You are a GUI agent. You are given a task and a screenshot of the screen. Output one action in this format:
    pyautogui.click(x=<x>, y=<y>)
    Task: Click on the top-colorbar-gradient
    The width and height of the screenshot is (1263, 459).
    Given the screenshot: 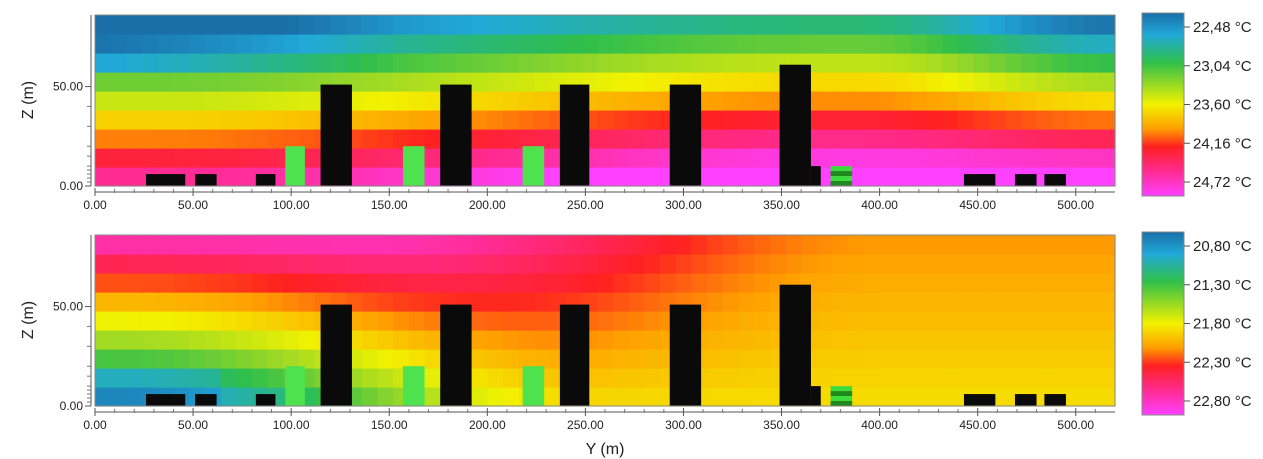 What is the action you would take?
    pyautogui.click(x=1163, y=104)
    